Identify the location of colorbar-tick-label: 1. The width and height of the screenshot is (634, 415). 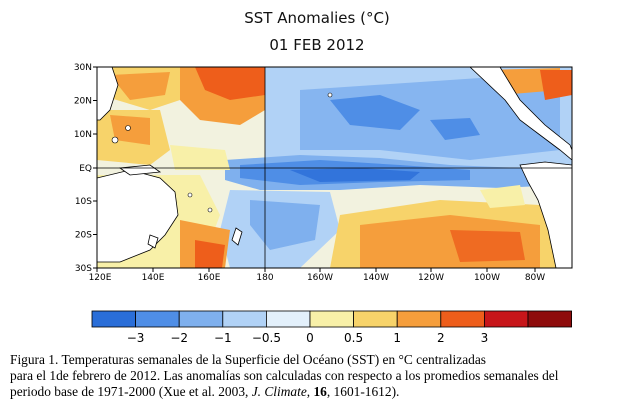
(397, 338).